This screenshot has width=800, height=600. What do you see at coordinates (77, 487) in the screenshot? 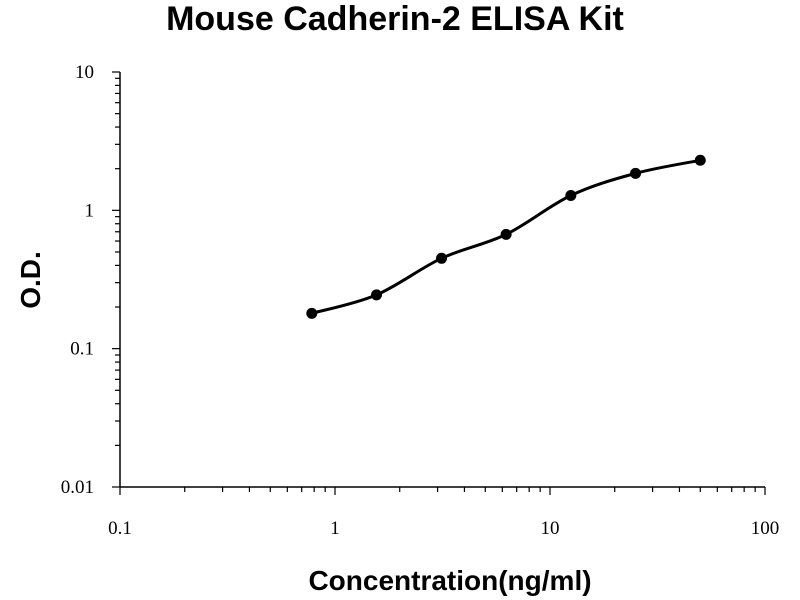
I see `y-tick-label: 0.01` at bounding box center [77, 487].